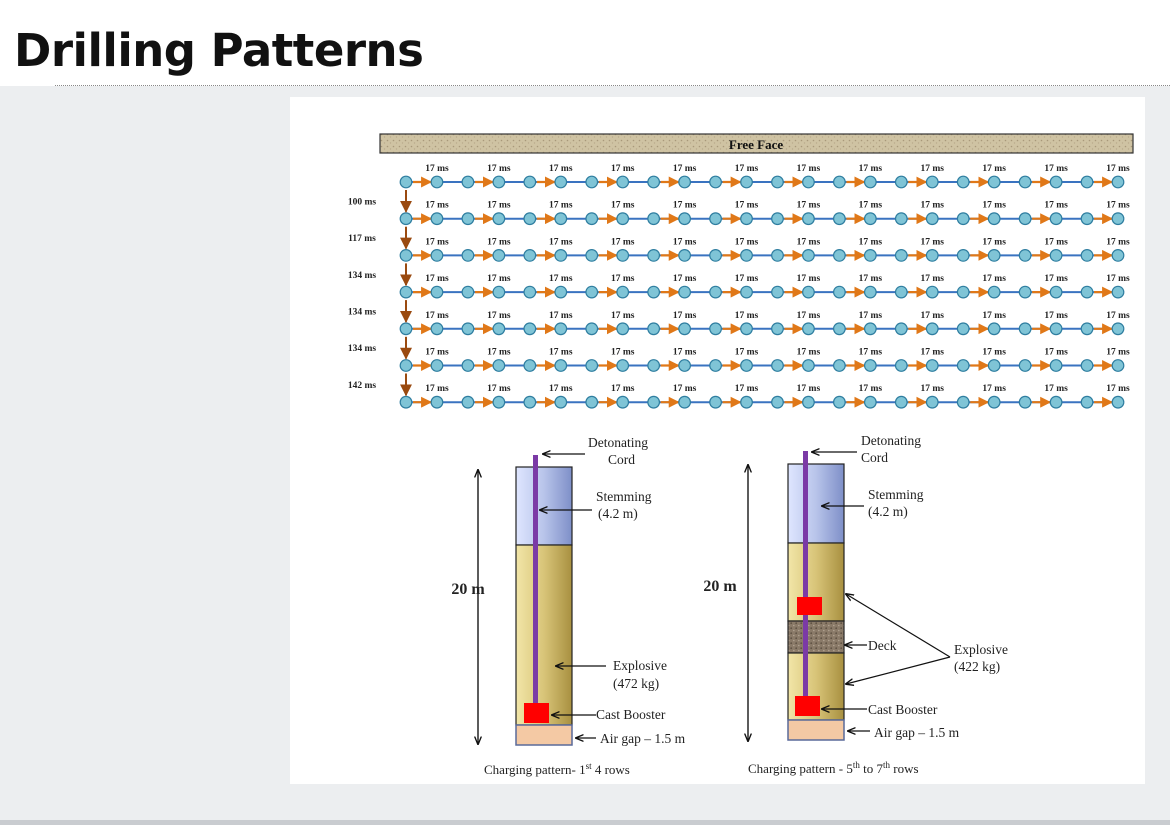  Describe the element at coordinates (362, 202) in the screenshot. I see `inter-row-delay-label: 100 ms` at that location.